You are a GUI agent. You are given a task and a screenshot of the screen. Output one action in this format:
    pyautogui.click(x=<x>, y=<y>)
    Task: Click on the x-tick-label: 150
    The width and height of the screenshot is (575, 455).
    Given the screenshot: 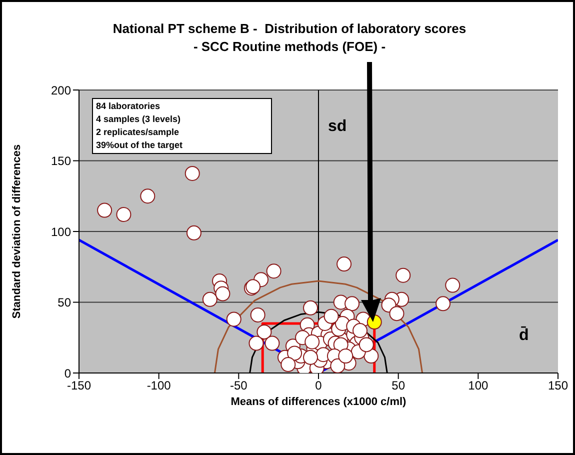 What is the action you would take?
    pyautogui.click(x=558, y=385)
    